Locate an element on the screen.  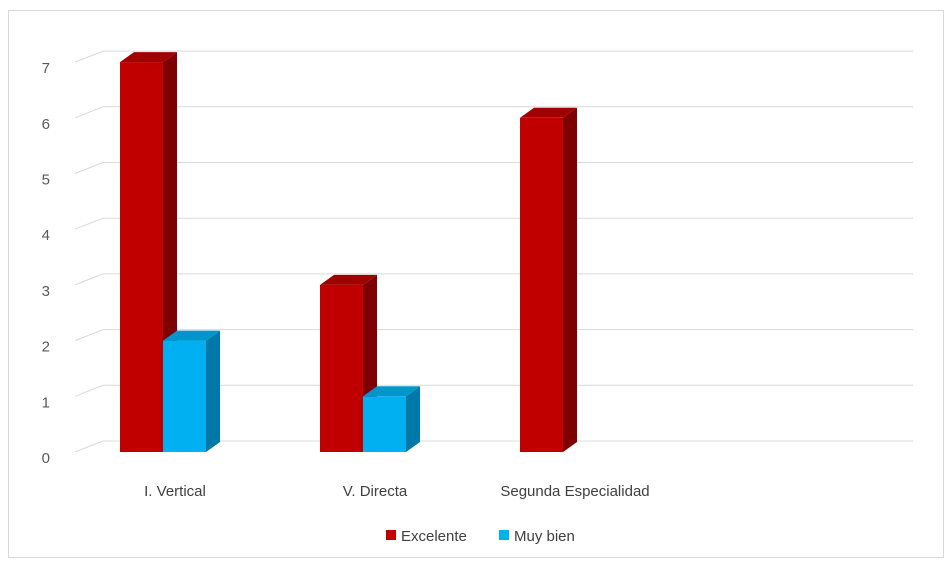
y-tick-label: 2 is located at coordinates (46, 347).